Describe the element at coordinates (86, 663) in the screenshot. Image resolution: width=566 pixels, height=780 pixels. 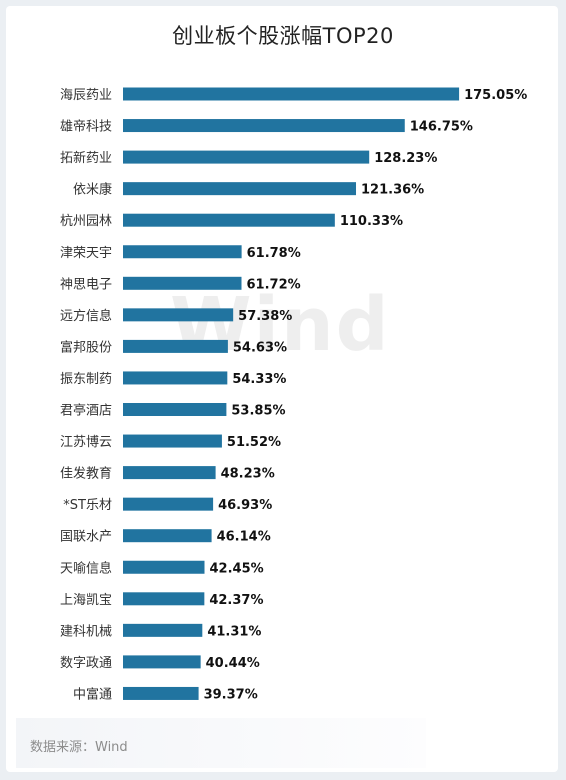
I see `category-label: 数字政通` at that location.